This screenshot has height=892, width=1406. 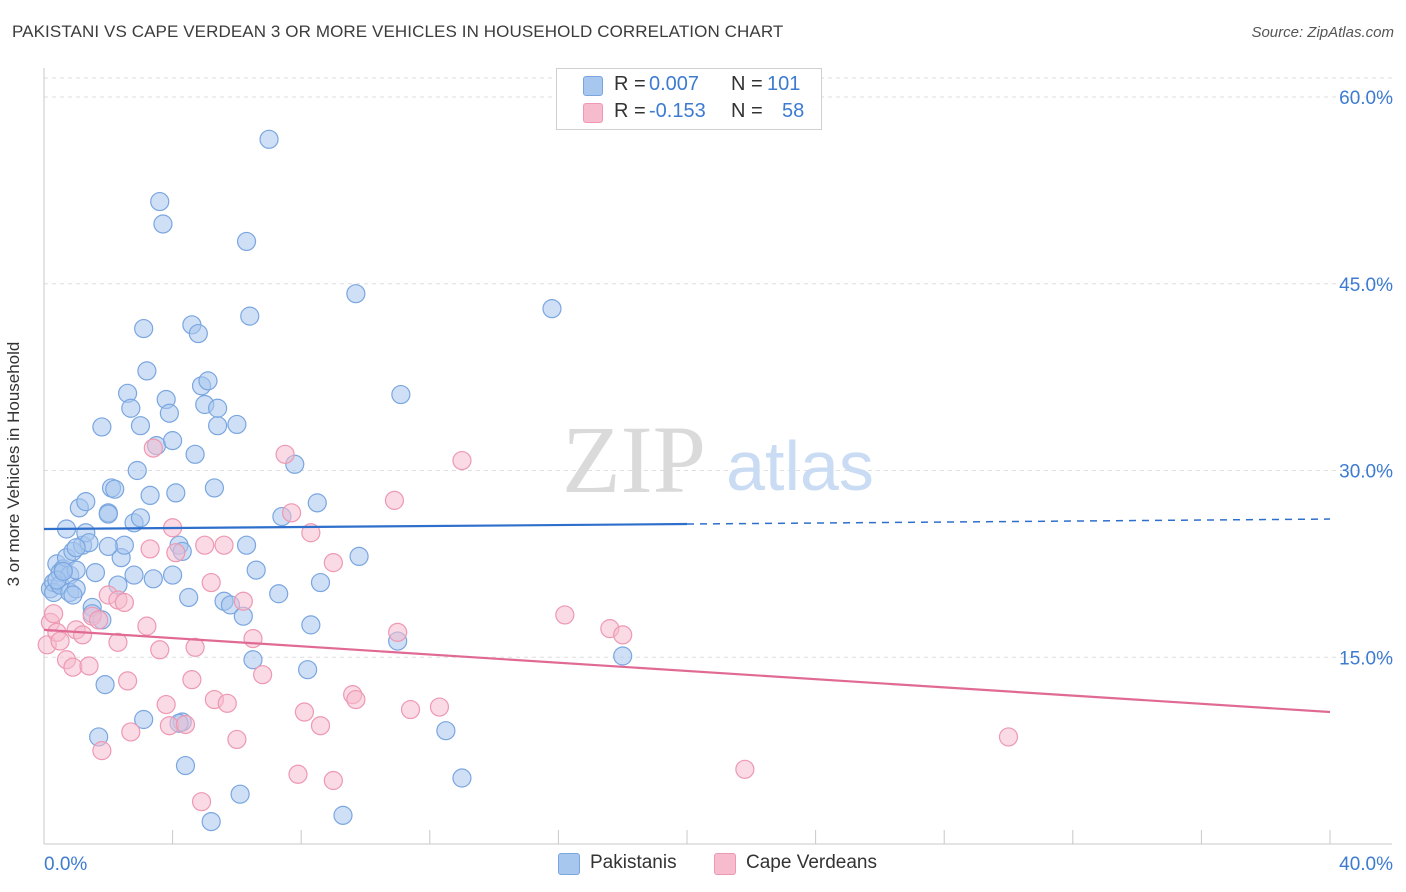 I want to click on watermark-zip: ZIP, so click(x=634, y=459).